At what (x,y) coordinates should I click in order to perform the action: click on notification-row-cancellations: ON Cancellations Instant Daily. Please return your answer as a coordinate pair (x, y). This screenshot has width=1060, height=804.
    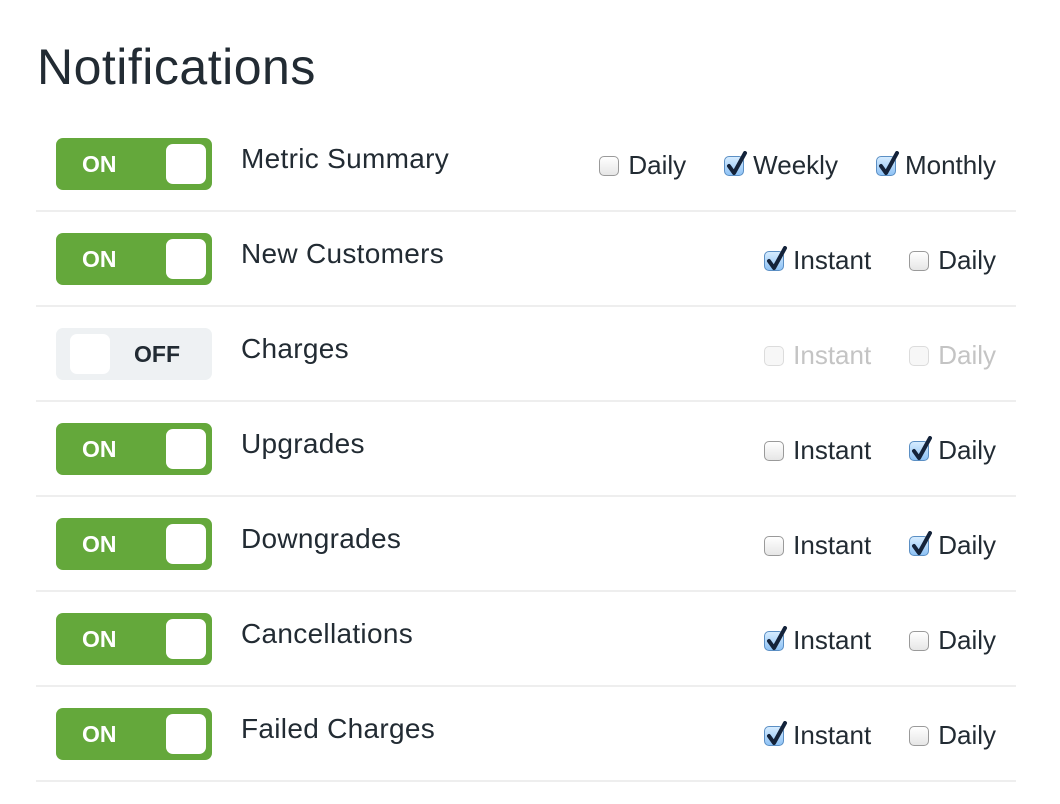
    Looking at the image, I should click on (526, 639).